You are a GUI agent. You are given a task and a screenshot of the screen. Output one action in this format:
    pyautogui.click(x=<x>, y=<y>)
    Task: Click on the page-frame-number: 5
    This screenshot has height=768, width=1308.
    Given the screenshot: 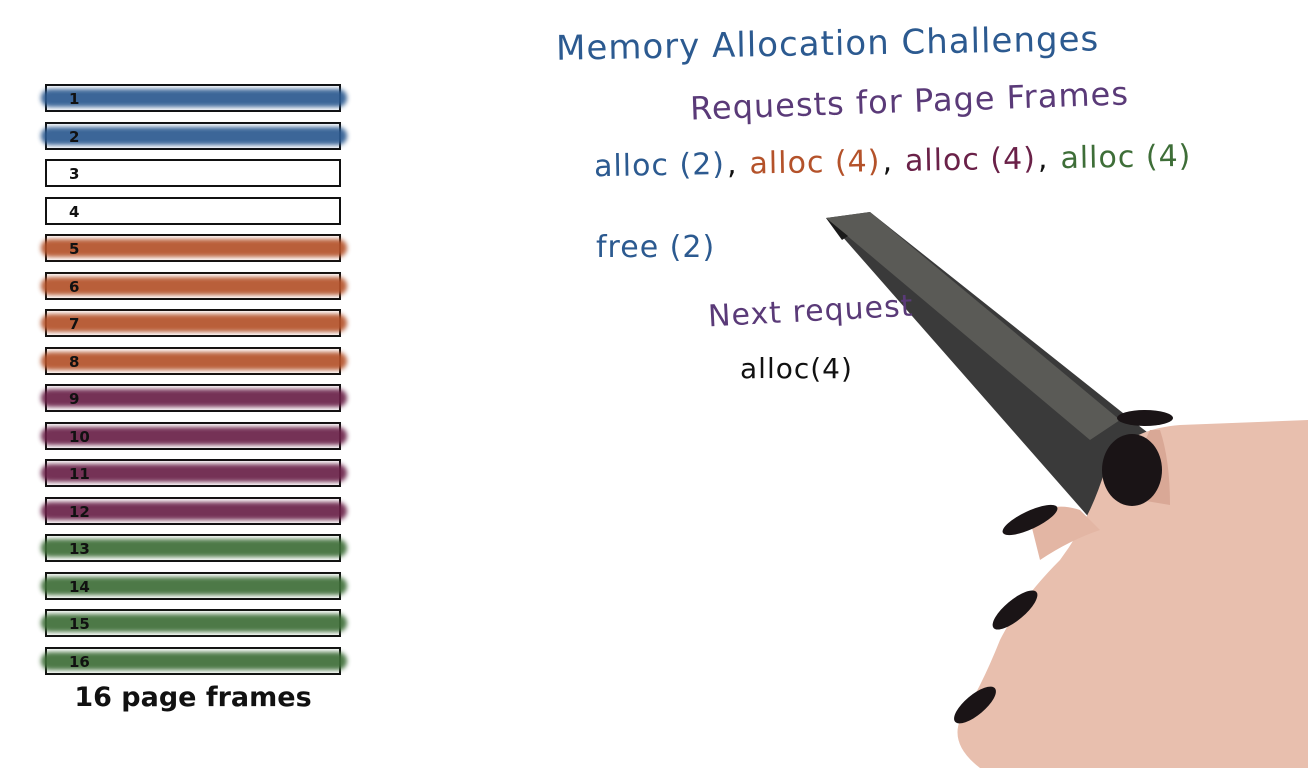 What is the action you would take?
    pyautogui.click(x=74, y=249)
    